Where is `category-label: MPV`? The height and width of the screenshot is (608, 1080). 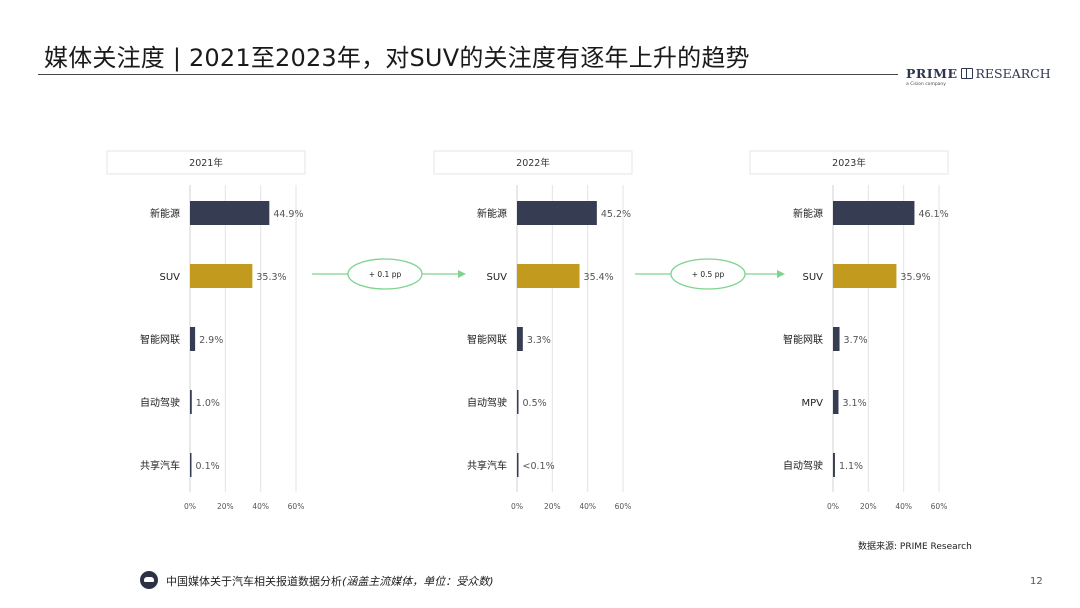 category-label: MPV is located at coordinates (813, 403).